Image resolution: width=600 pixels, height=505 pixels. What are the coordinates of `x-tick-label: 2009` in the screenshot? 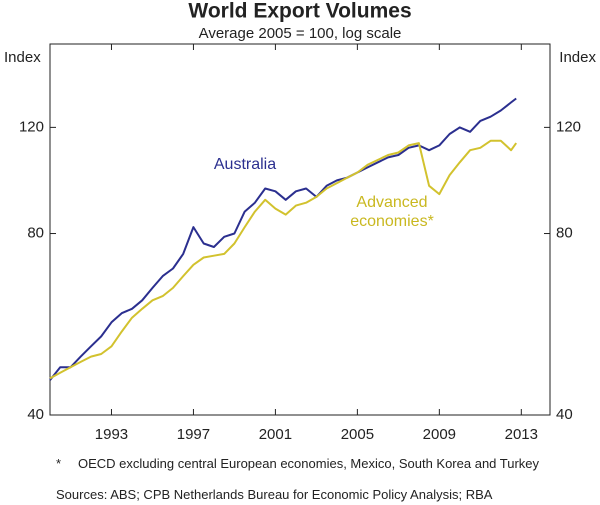 It's located at (439, 434).